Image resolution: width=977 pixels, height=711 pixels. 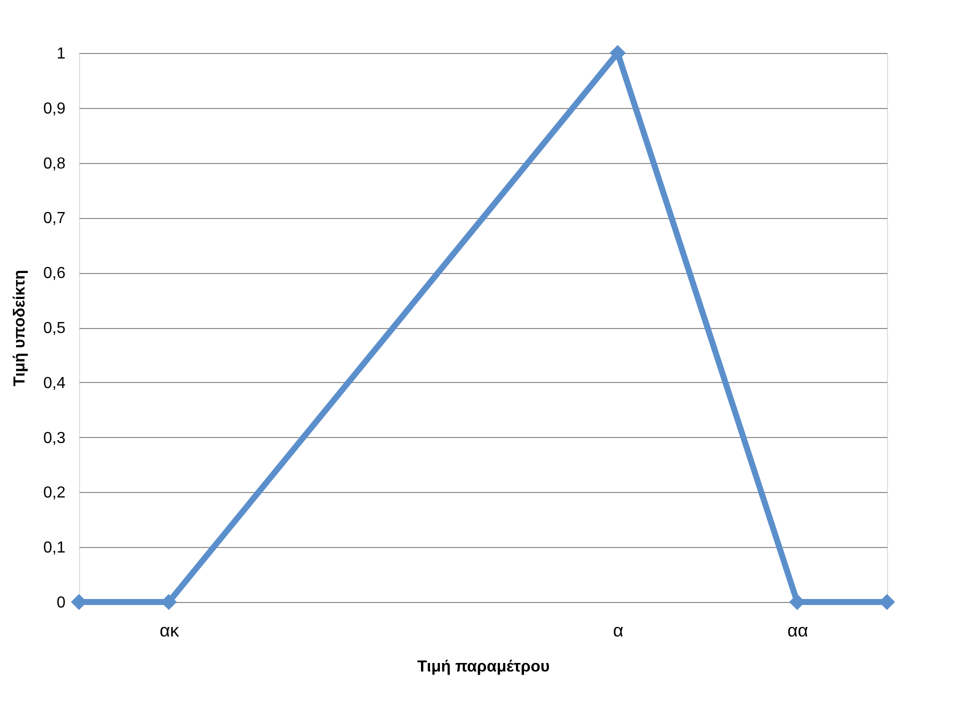 What do you see at coordinates (797, 630) in the screenshot?
I see `x-tick-label: αα` at bounding box center [797, 630].